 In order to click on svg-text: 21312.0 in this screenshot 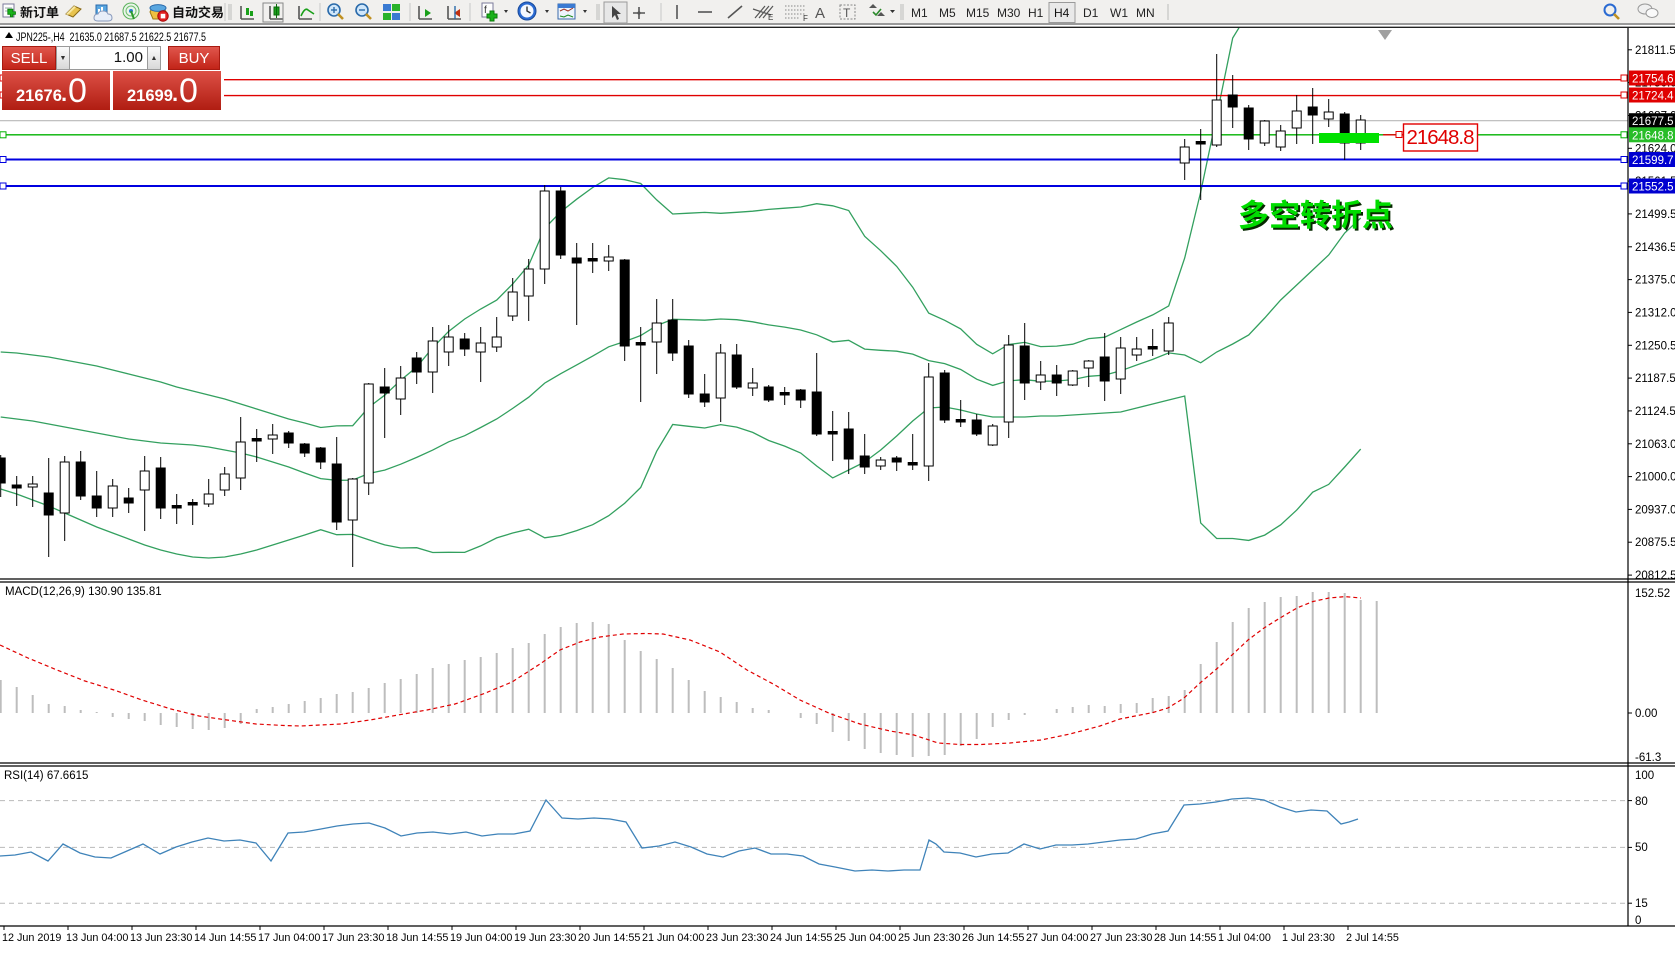, I will do `click(1655, 313)`.